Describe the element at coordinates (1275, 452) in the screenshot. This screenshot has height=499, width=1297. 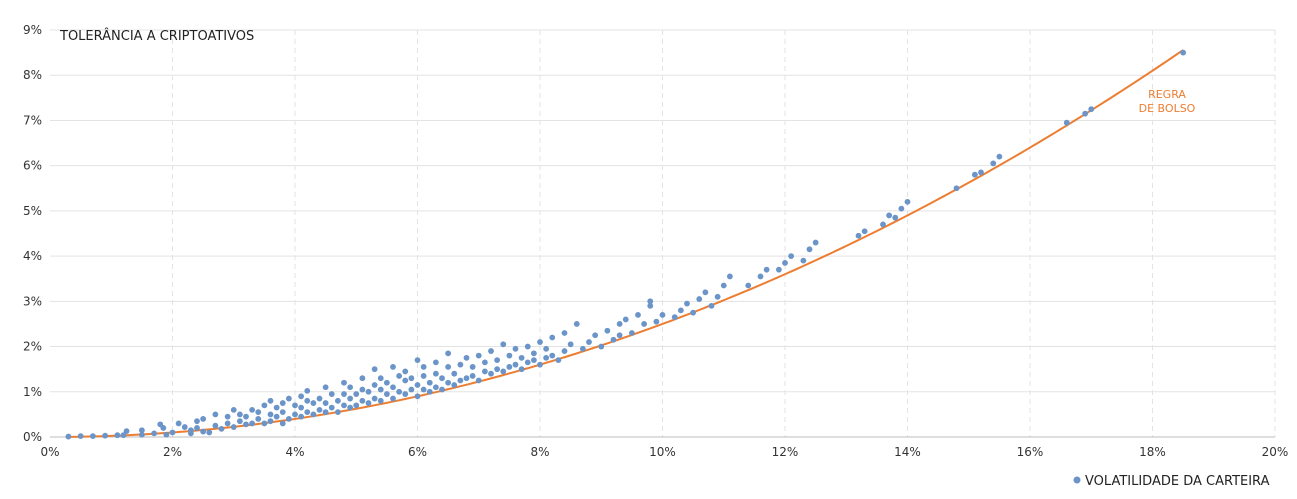
I see `x-tick-label: 20%` at that location.